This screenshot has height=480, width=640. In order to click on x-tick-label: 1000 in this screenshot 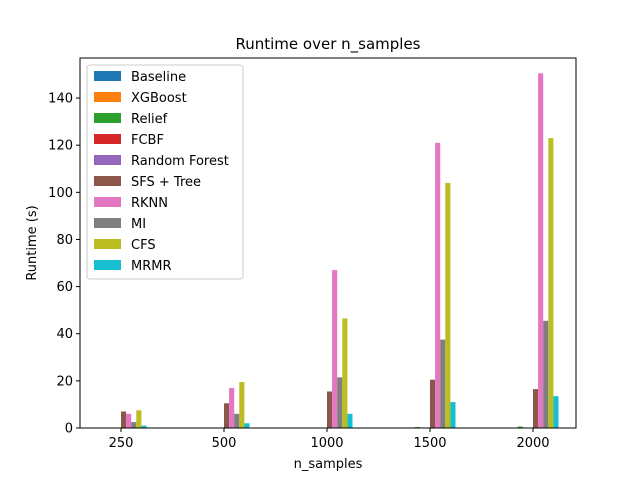, I will do `click(326, 443)`.